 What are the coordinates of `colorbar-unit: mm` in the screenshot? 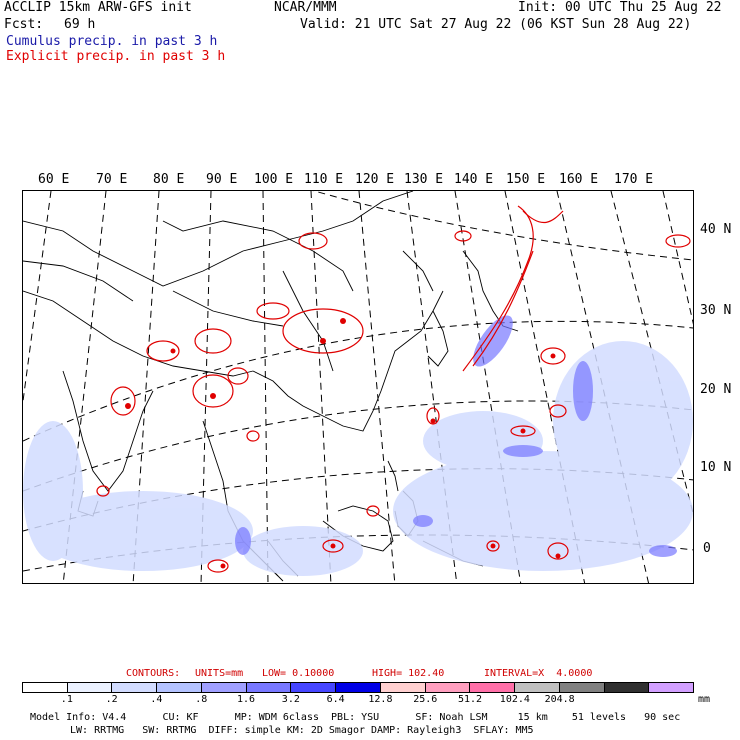 It's located at (704, 699).